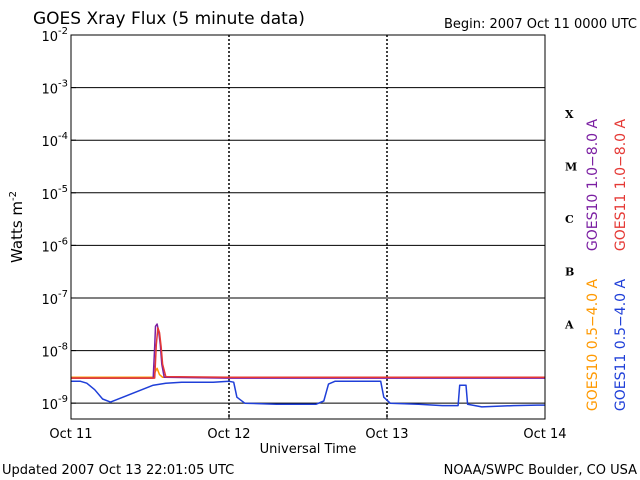 The image size is (640, 480). I want to click on y-tick-label: 10⁻⁸, so click(54, 351).